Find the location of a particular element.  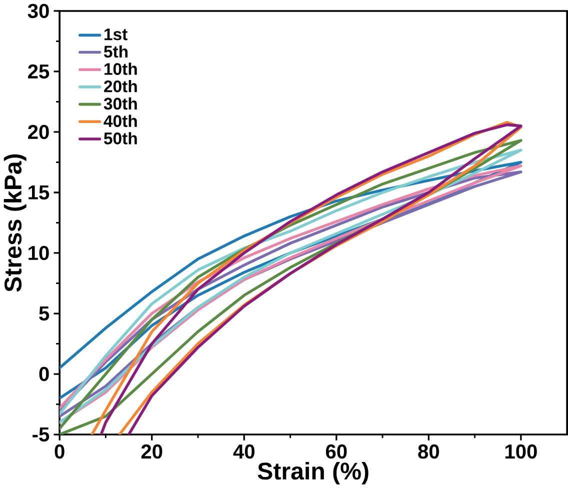

legend-label: 50th is located at coordinates (120, 138).